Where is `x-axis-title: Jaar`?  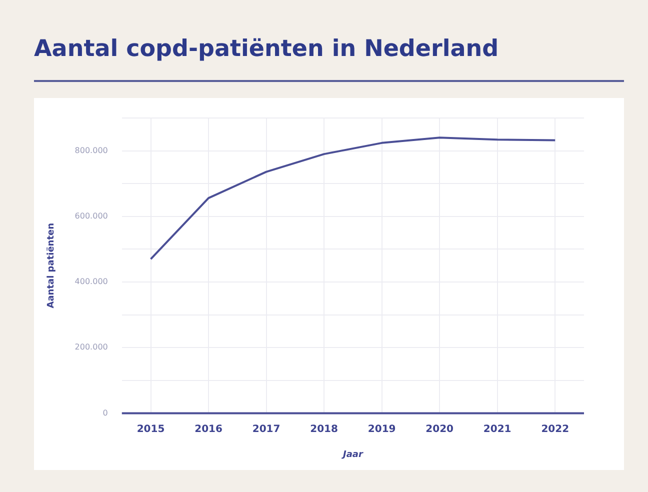
x-axis-title: Jaar is located at coordinates (352, 455).